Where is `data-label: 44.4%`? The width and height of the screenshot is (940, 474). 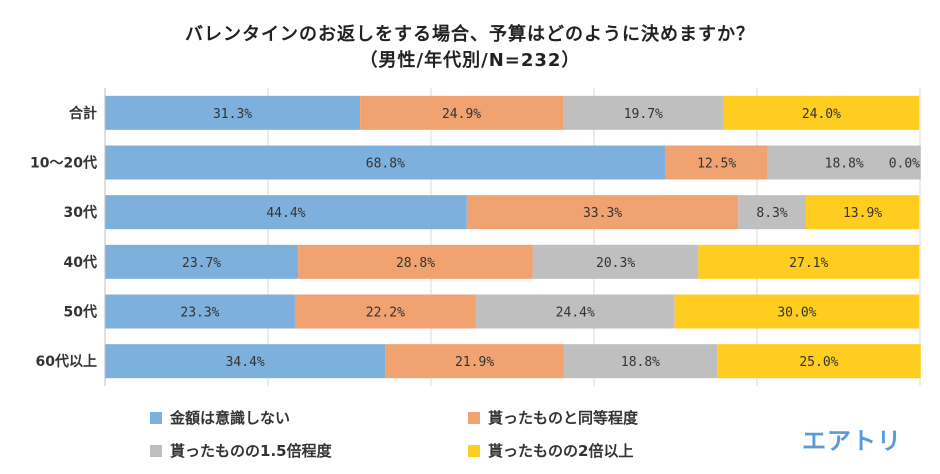
data-label: 44.4% is located at coordinates (285, 213).